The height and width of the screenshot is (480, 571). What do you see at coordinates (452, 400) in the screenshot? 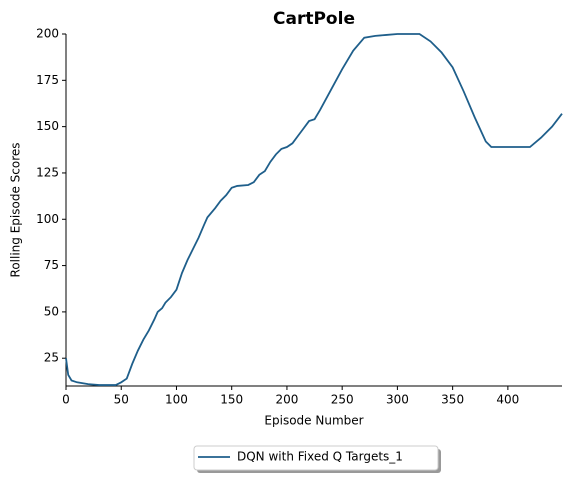
I see `x-tick-label: 350` at bounding box center [452, 400].